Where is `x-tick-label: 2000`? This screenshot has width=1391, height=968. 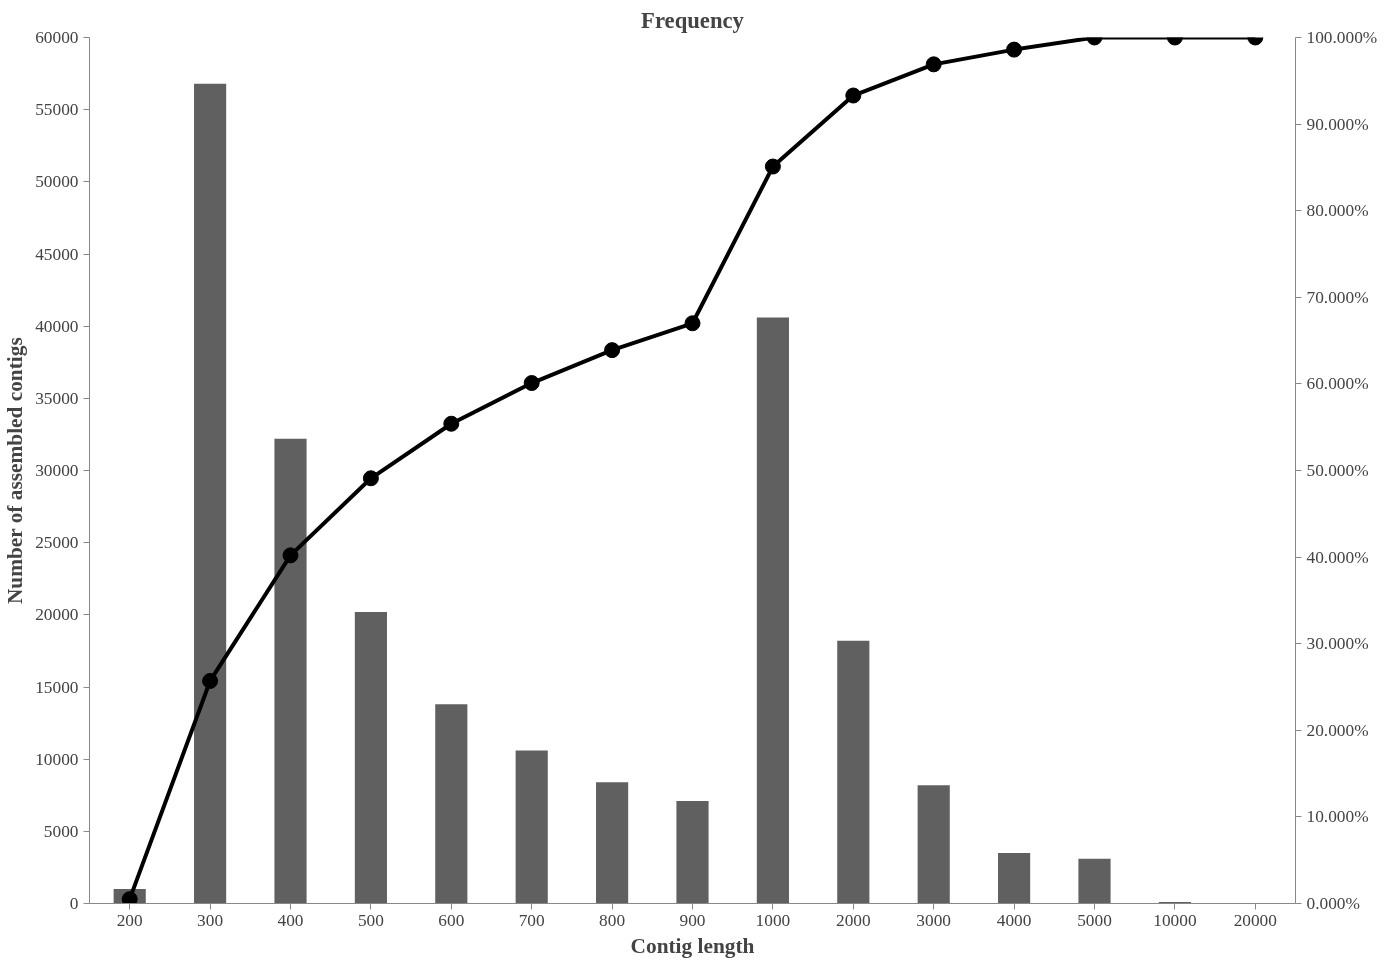 x-tick-label: 2000 is located at coordinates (853, 920).